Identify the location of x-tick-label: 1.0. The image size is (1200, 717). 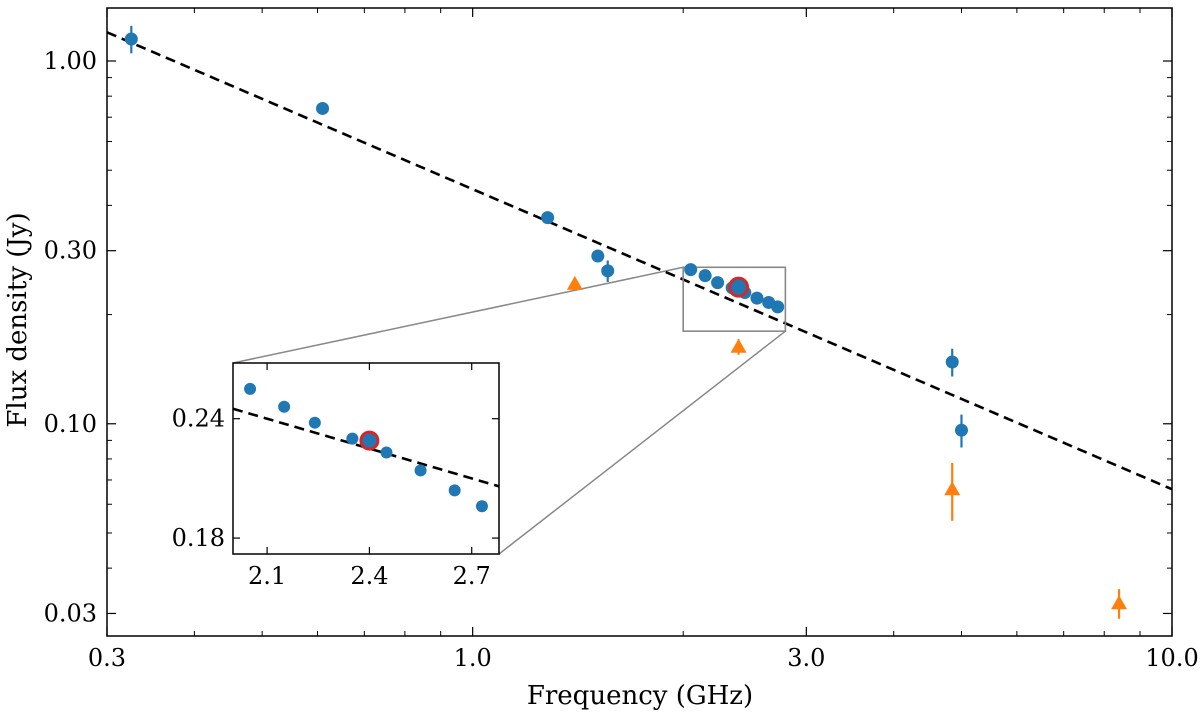
(473, 658).